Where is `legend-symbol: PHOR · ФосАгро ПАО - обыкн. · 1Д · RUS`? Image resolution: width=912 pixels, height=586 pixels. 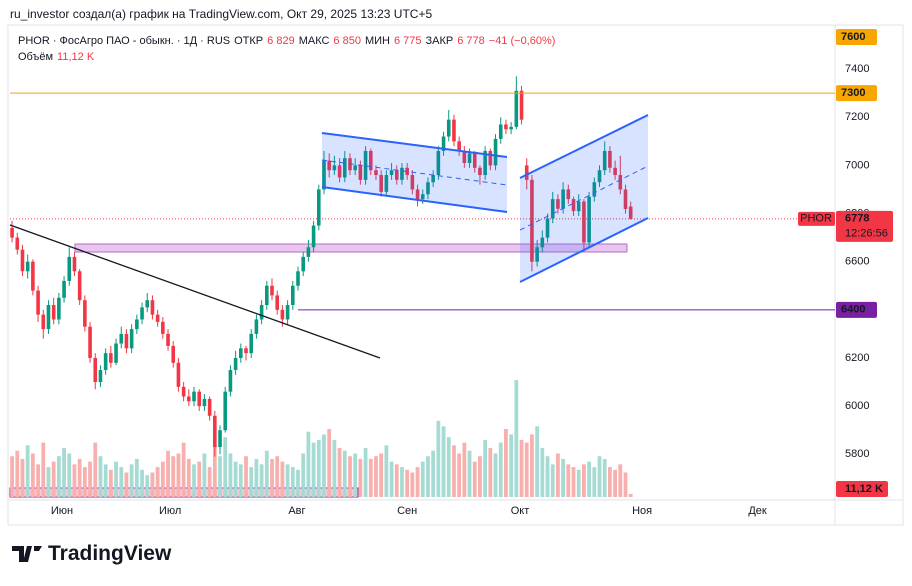
legend-symbol: PHOR · ФосАгро ПАО - обыкн. · 1Д · RUS is located at coordinates (124, 41).